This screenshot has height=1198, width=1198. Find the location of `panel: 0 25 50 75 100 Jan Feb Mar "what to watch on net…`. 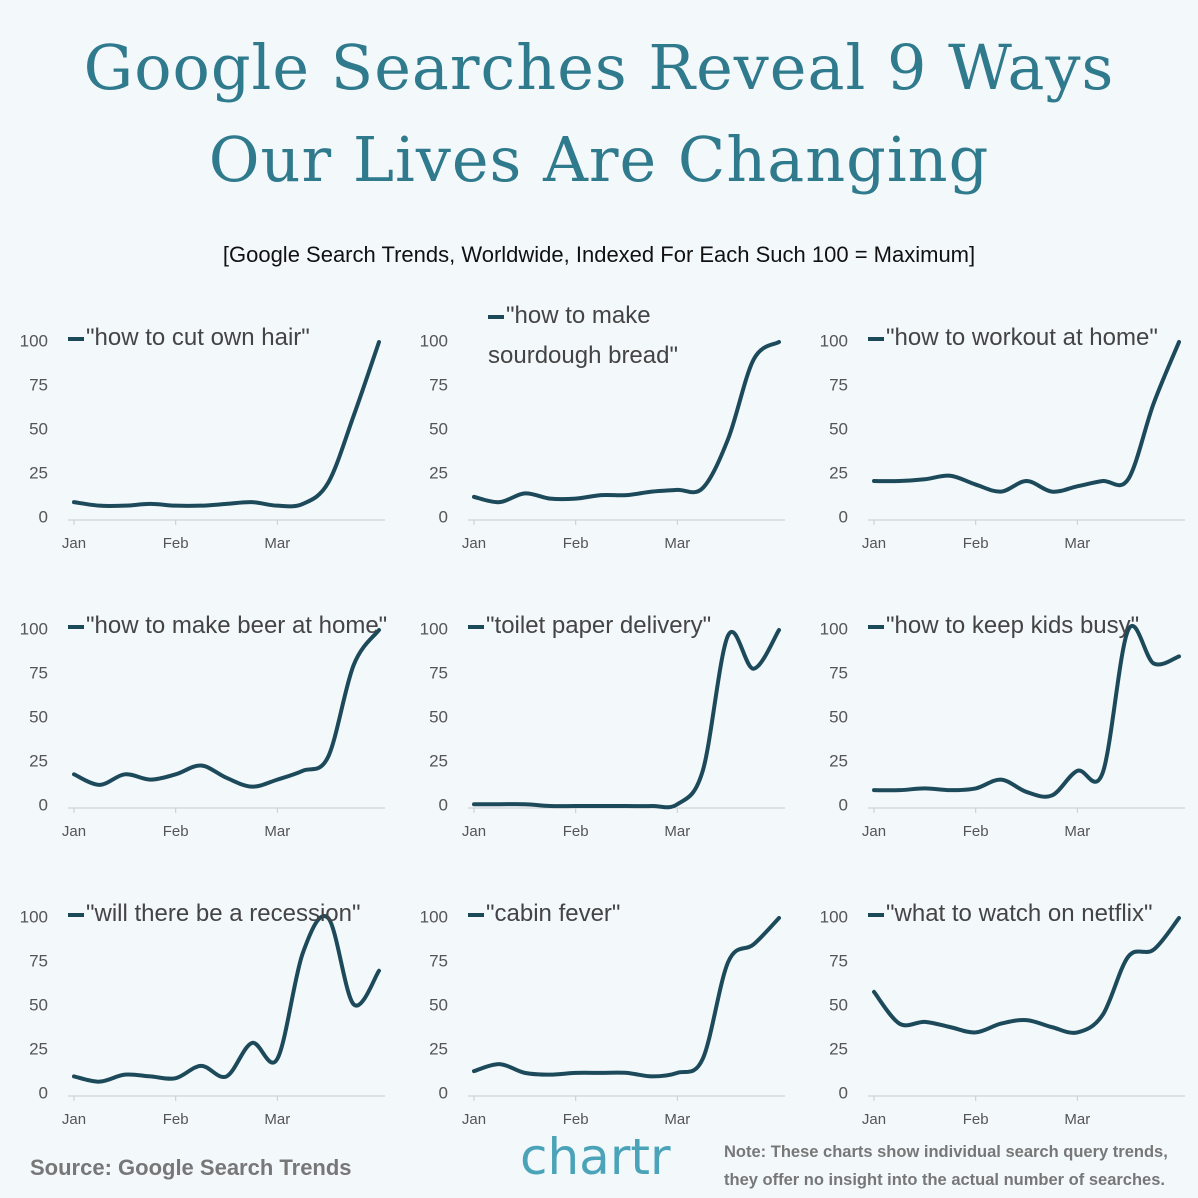

panel: 0 25 50 75 100 Jan Feb Mar "what to watch on net… is located at coordinates (999, 1011).